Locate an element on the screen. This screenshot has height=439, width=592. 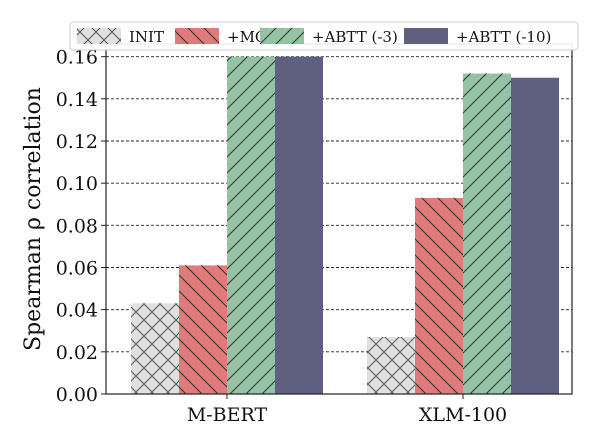
y-axis: 0.00 0.02 0.04 0.06 0.08 0.10 0.12 0.14 0.16 is located at coordinates (81, 226).